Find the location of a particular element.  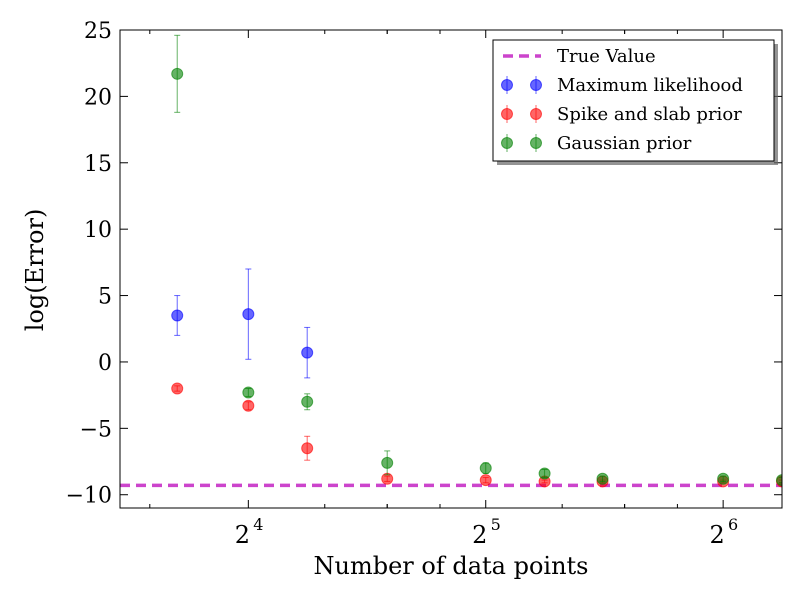

y-tick-label: −5 is located at coordinates (96, 429).